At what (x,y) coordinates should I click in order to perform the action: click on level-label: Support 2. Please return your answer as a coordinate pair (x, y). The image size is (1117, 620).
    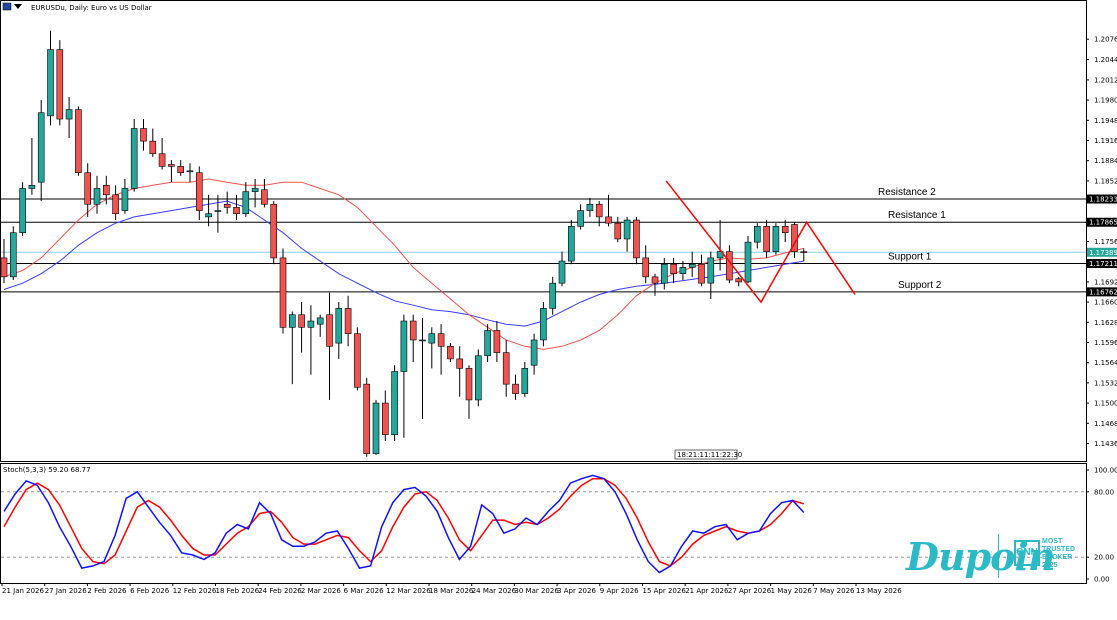
    Looking at the image, I should click on (920, 285).